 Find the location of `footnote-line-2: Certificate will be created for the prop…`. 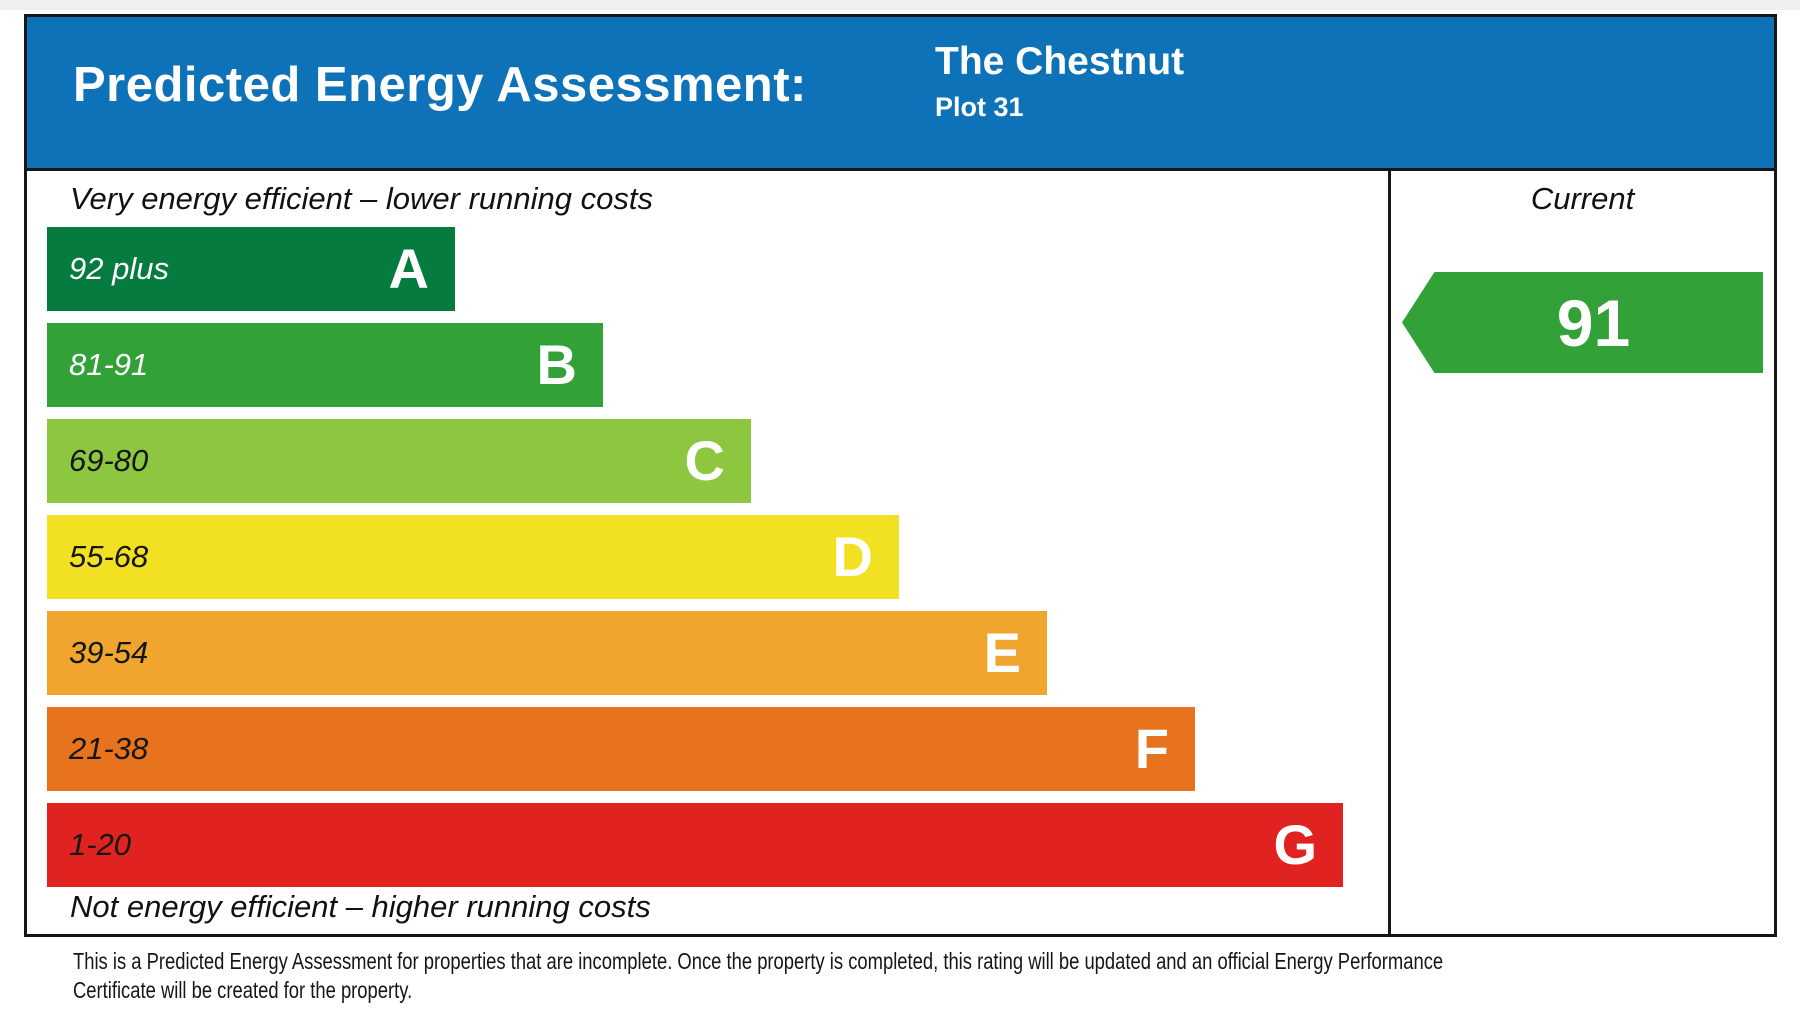

footnote-line-2: Certificate will be created for the prop… is located at coordinates (243, 990).